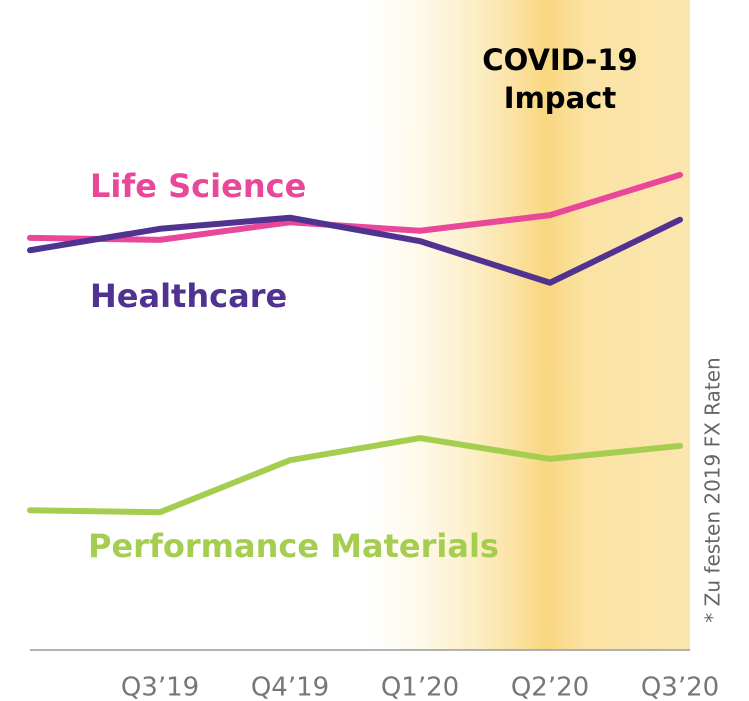 The width and height of the screenshot is (749, 701). I want to click on legend-label: Performance Materials, so click(293, 546).